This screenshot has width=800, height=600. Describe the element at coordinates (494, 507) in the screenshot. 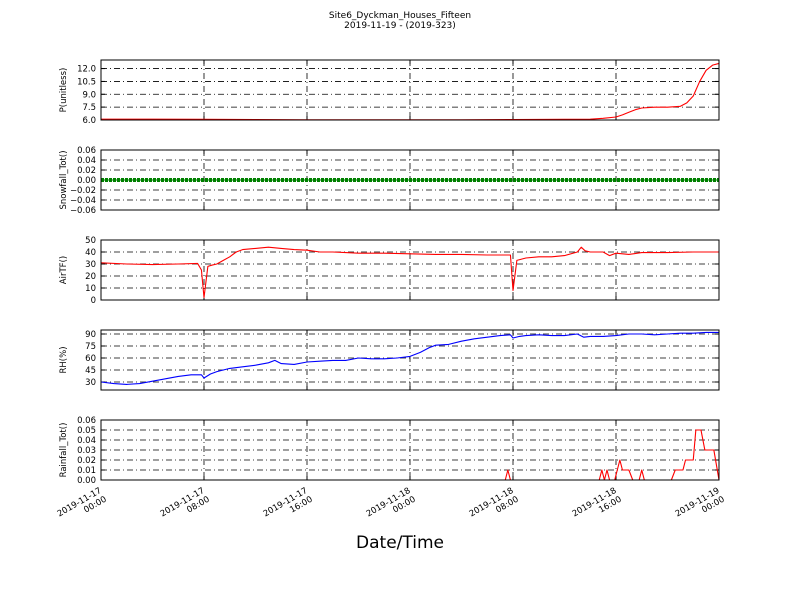

I see `x-tick-label: 2019-11-1808:00` at that location.